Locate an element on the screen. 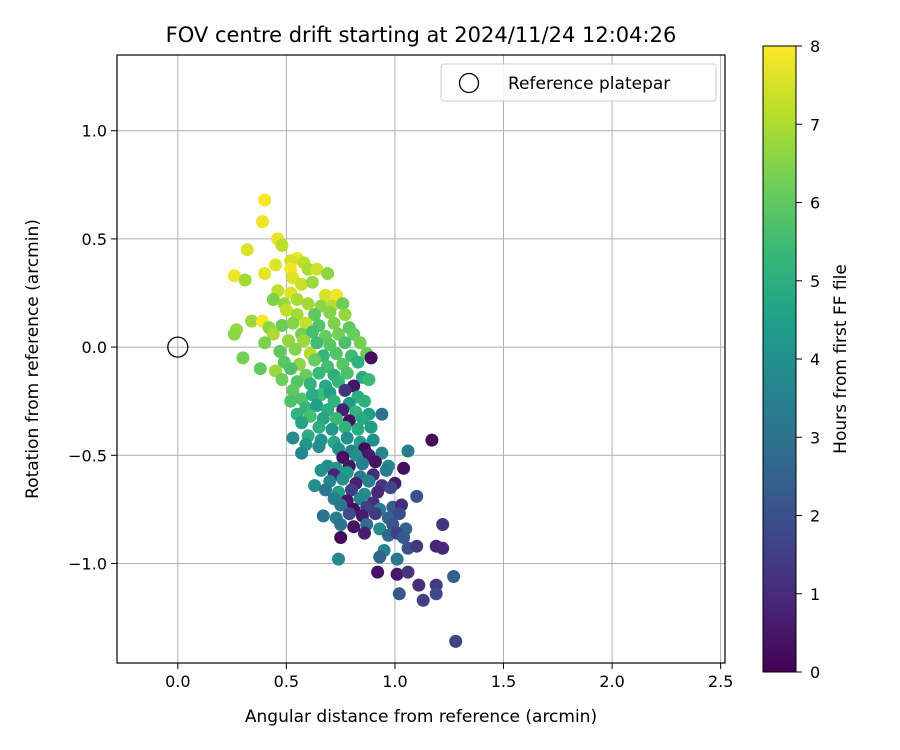  colorbar-tick-label: 8 is located at coordinates (815, 46).